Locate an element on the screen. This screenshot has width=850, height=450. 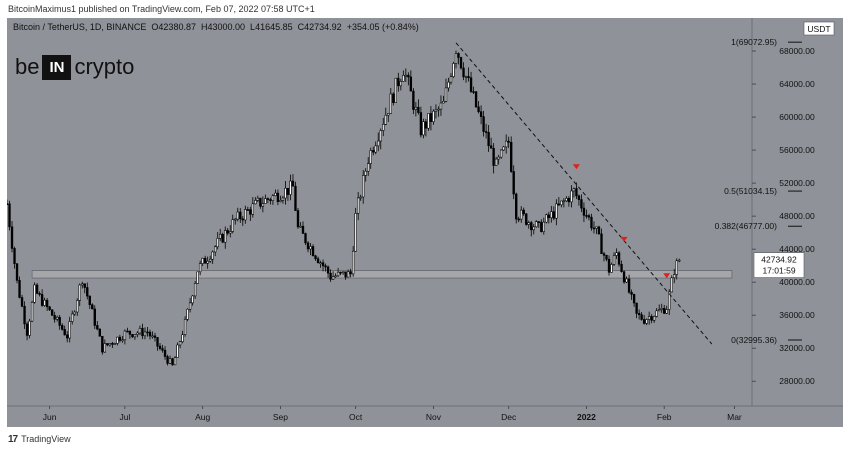
y-tick-label: 68000.00 is located at coordinates (797, 51).